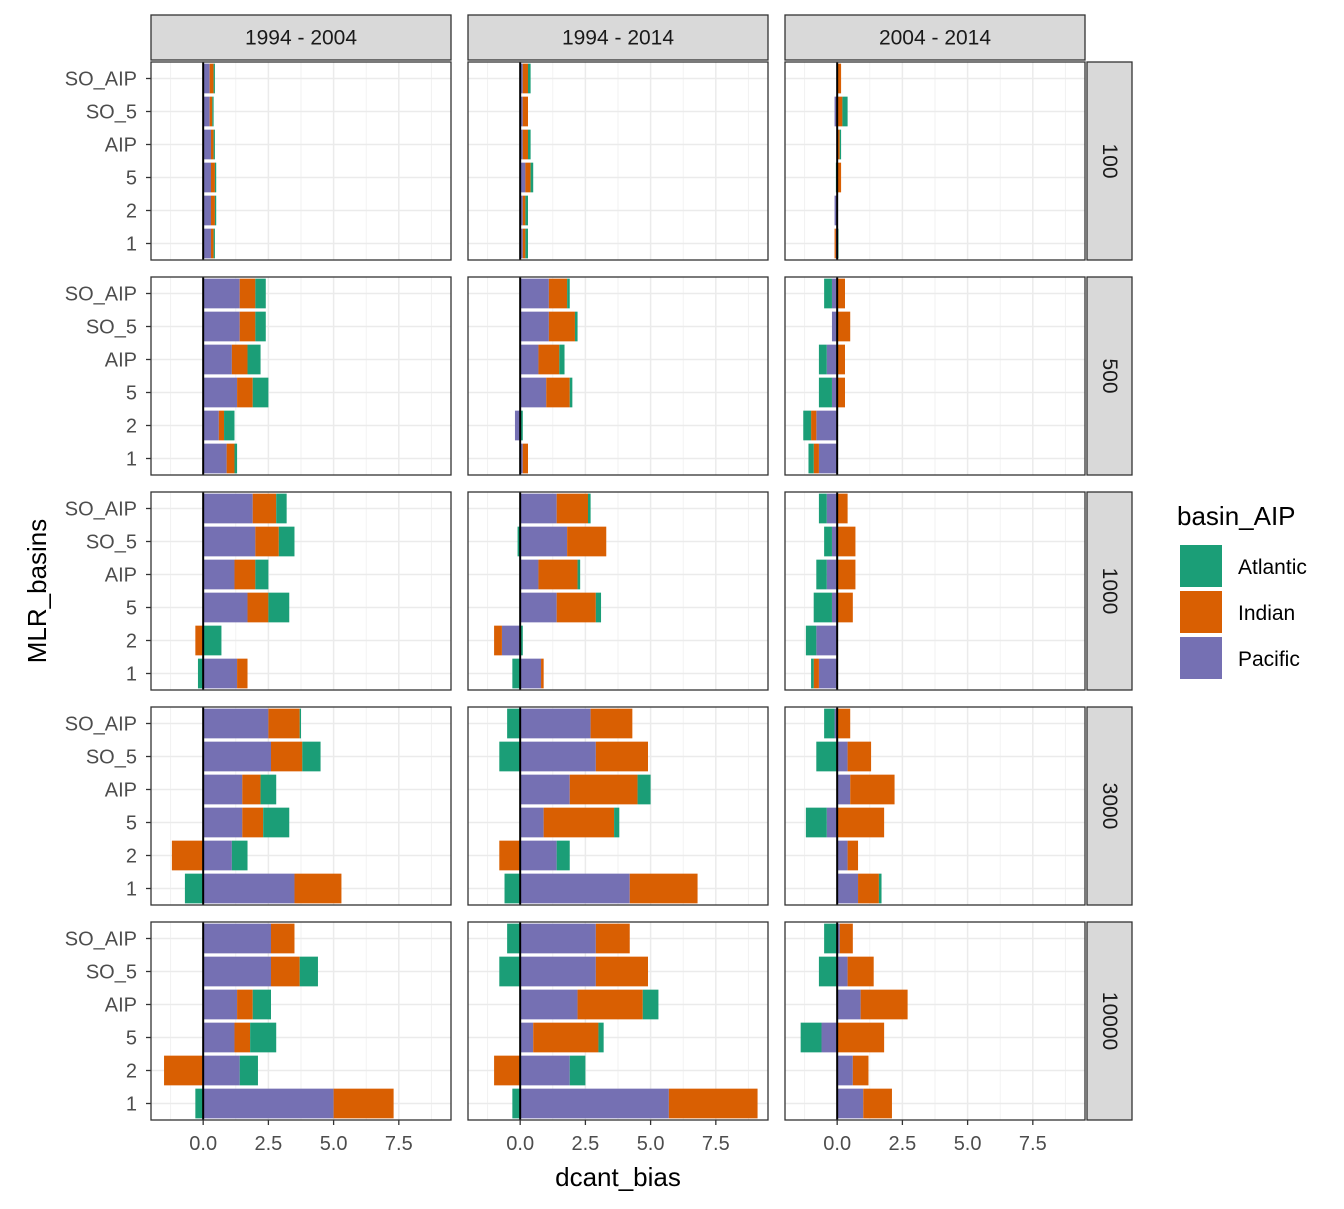  What do you see at coordinates (281, 508) in the screenshot?
I see `bar-1994-2004-1000-so-aip-atlantic` at bounding box center [281, 508].